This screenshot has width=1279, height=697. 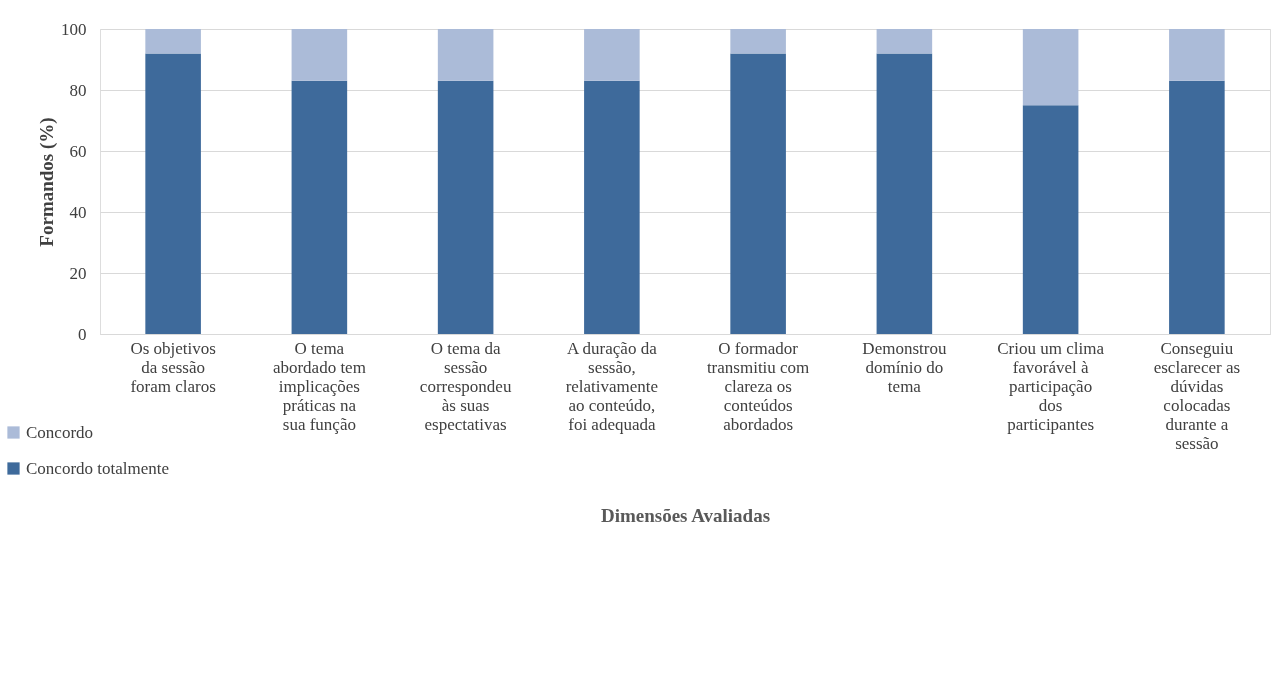 I want to click on x-tick-label: A duração da sessão, relativamente ao conteúdo, foi adequada, so click(x=612, y=386).